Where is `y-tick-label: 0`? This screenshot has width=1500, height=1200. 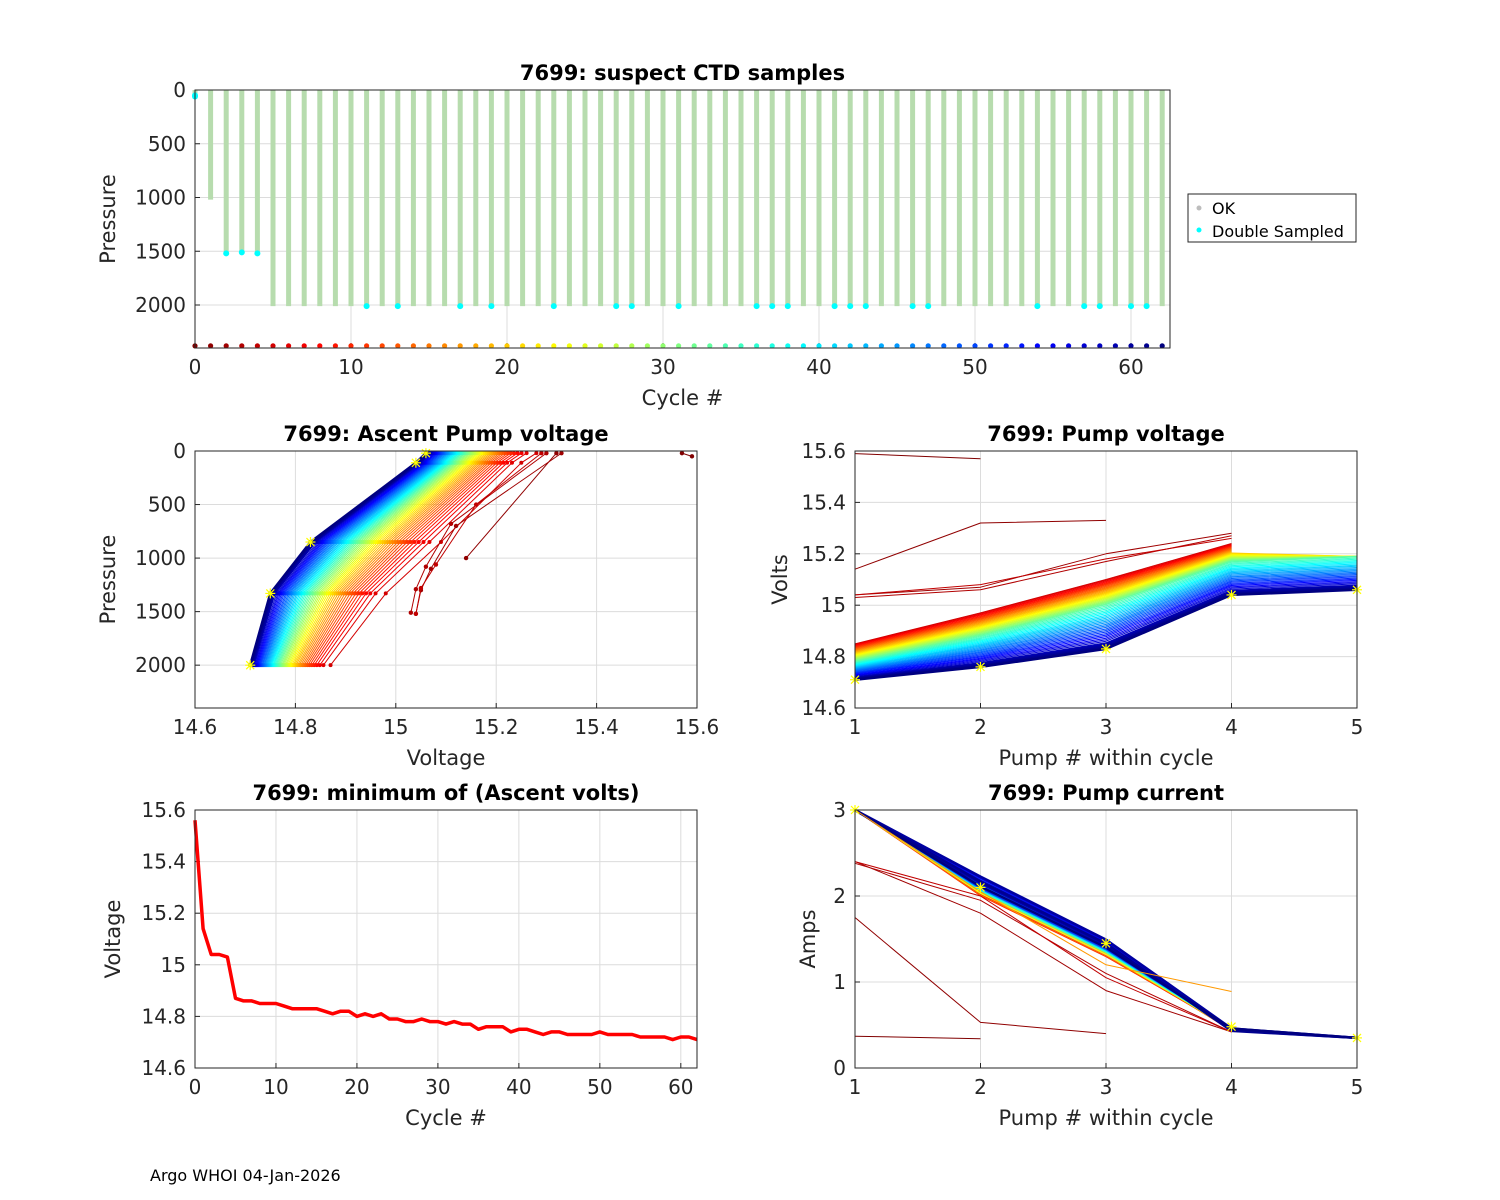 y-tick-label: 0 is located at coordinates (179, 90).